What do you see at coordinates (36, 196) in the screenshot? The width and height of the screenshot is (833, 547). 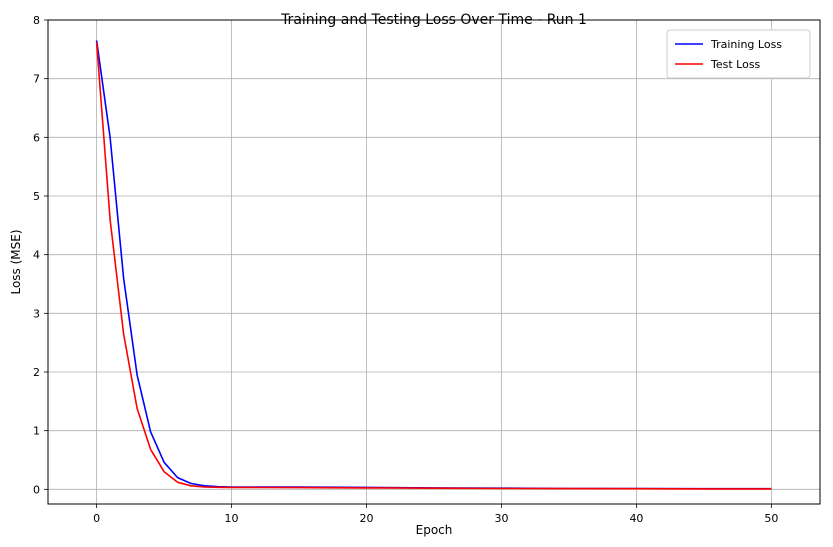 I see `y-tick-label: 5` at bounding box center [36, 196].